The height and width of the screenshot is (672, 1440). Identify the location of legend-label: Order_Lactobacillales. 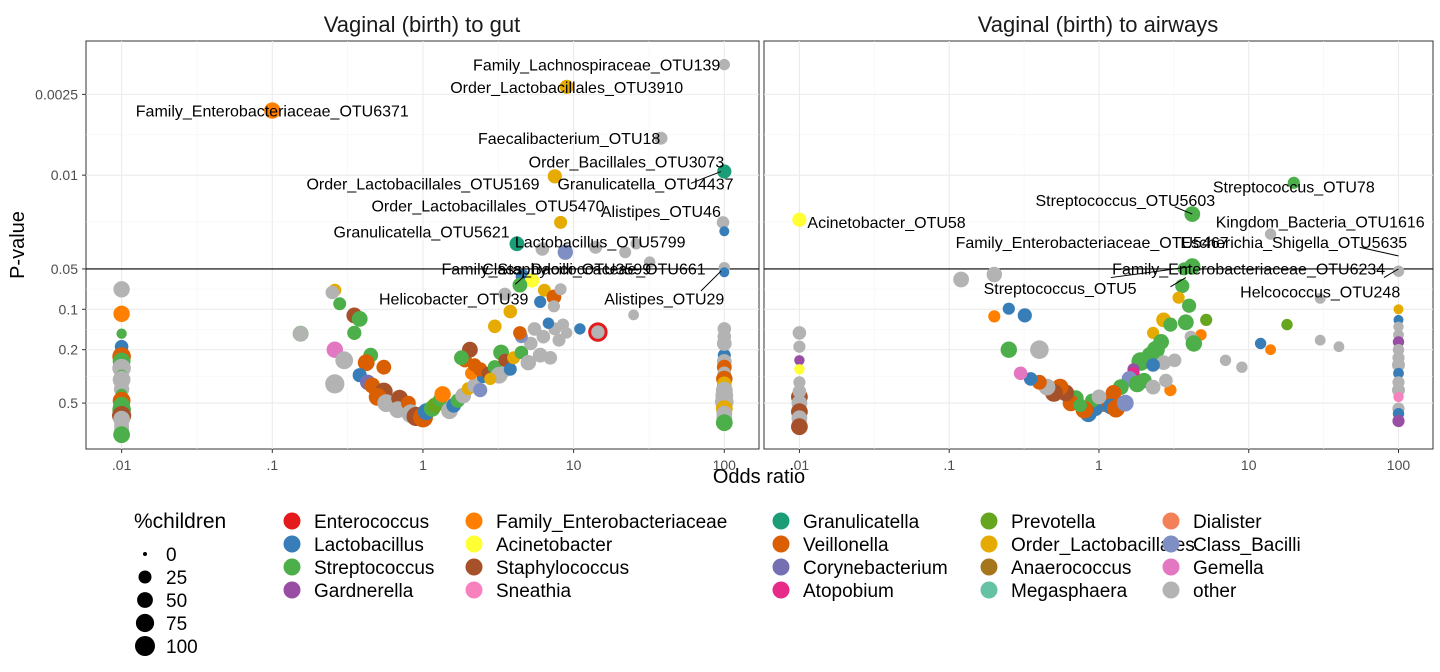
(1103, 545).